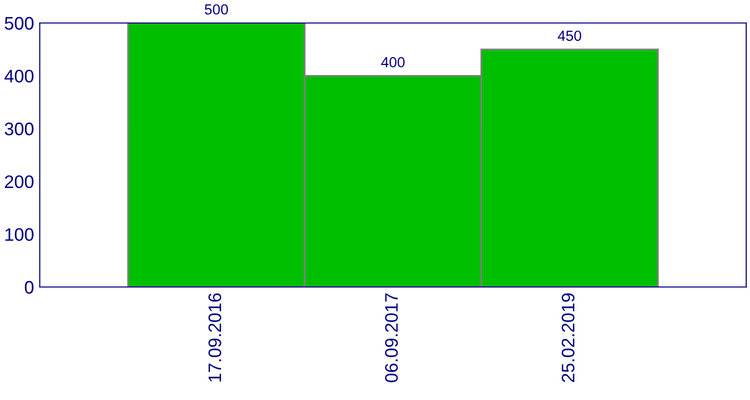  Describe the element at coordinates (19, 76) in the screenshot. I see `y-tick-label: 400` at that location.